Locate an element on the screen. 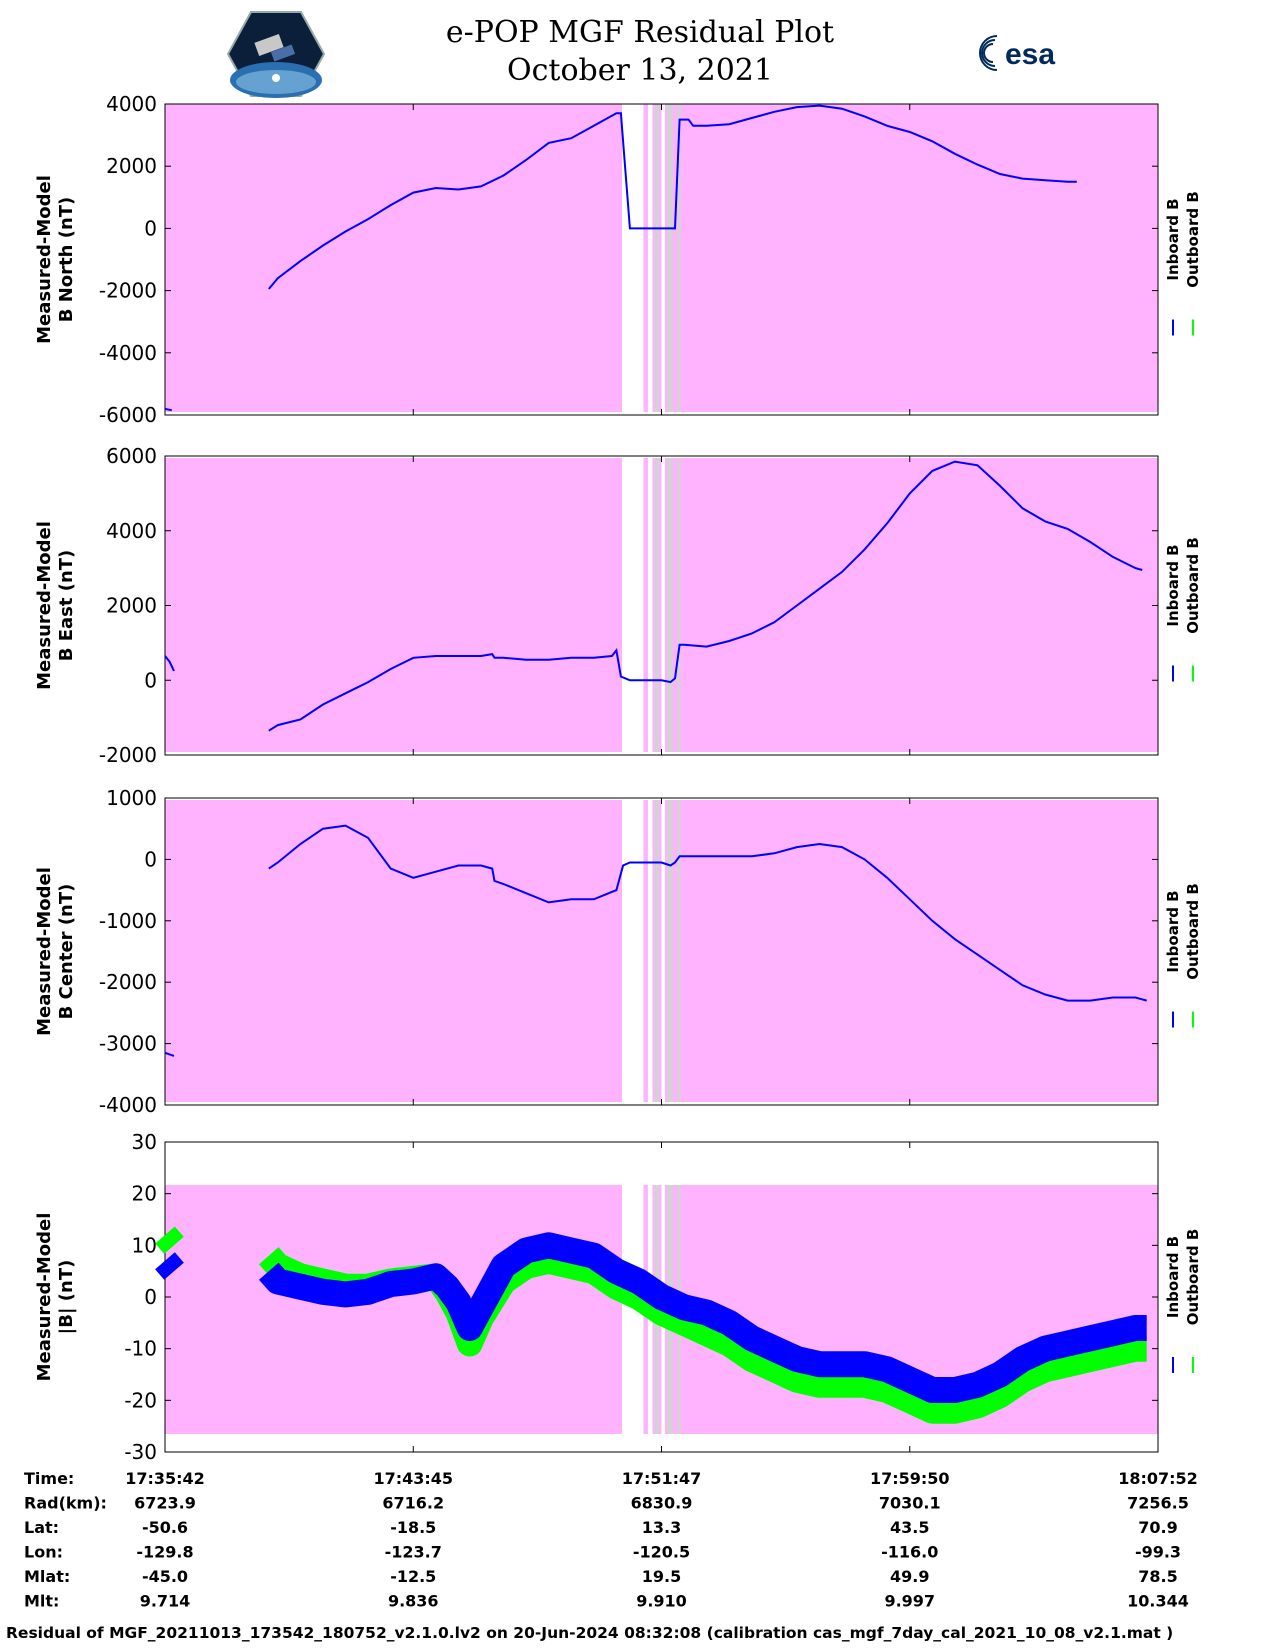  info-cell: 6723.9 is located at coordinates (165, 1503).